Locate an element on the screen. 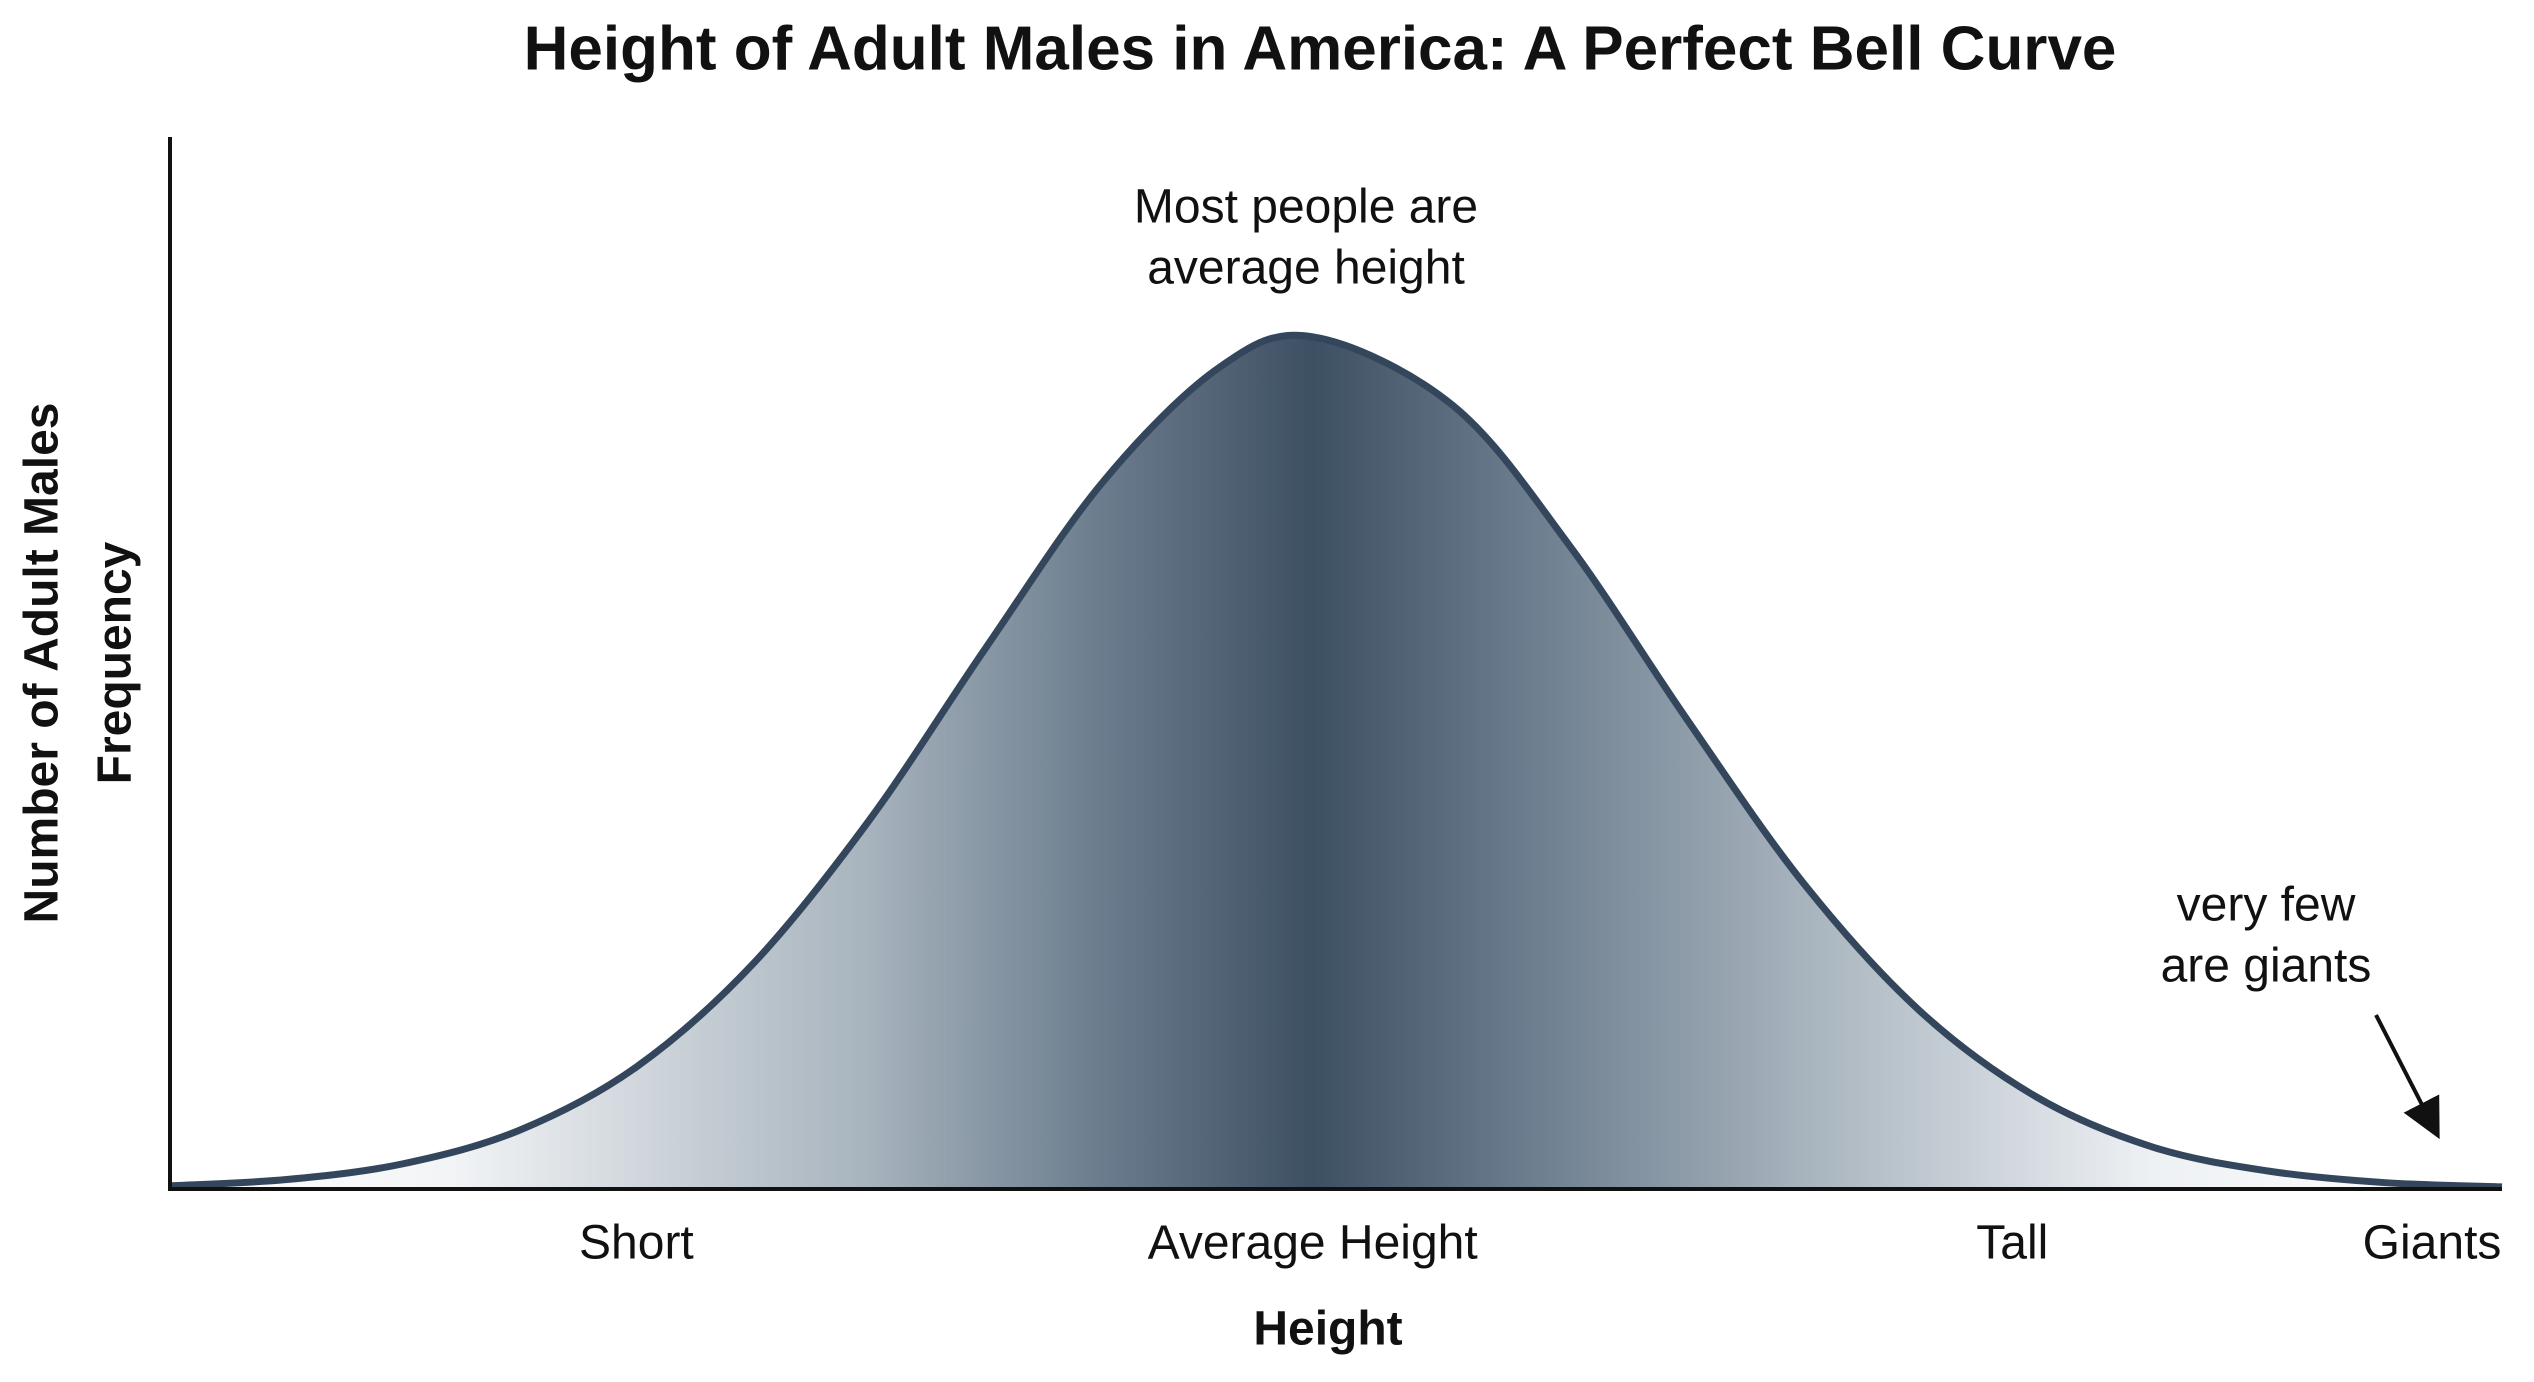  annotation-arrow is located at coordinates (2407, 1077).